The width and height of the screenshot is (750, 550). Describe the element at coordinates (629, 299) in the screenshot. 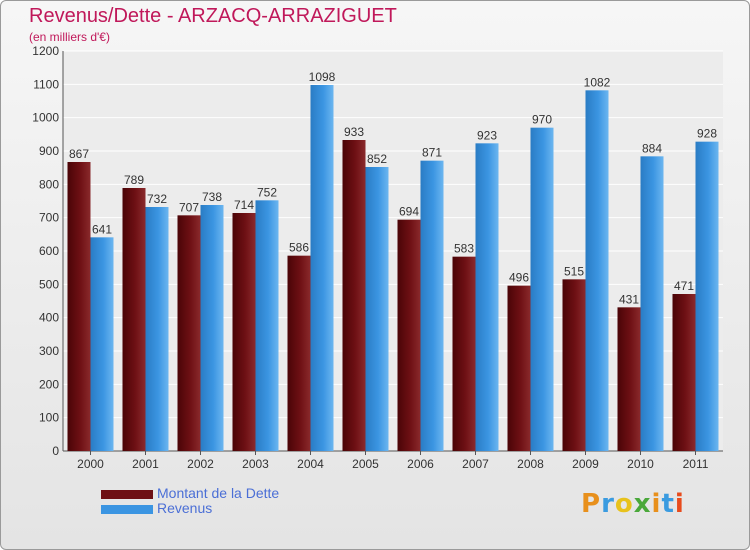

I see `data-label-dette: 431` at that location.